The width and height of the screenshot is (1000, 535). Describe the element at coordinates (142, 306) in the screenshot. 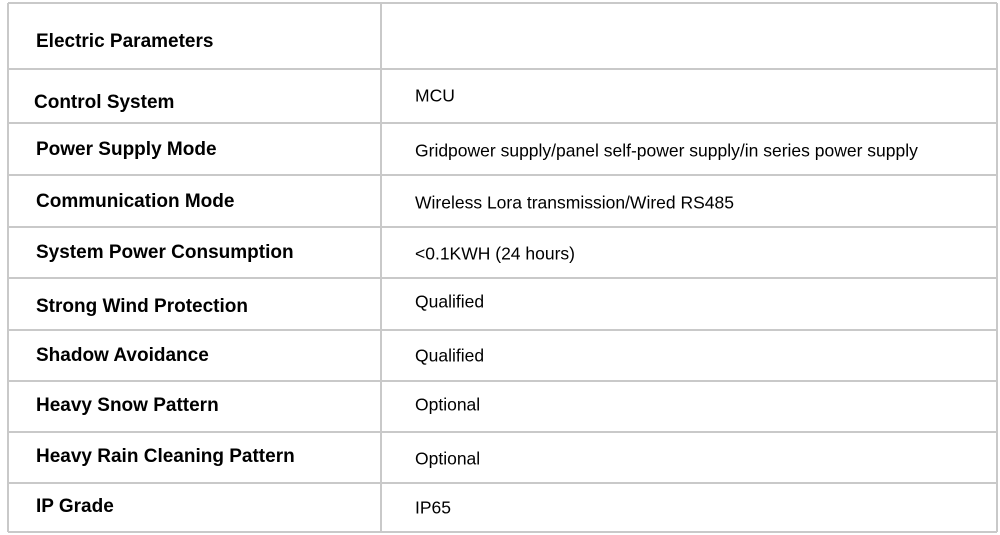

I see `row-label: Strong Wind Protection` at that location.